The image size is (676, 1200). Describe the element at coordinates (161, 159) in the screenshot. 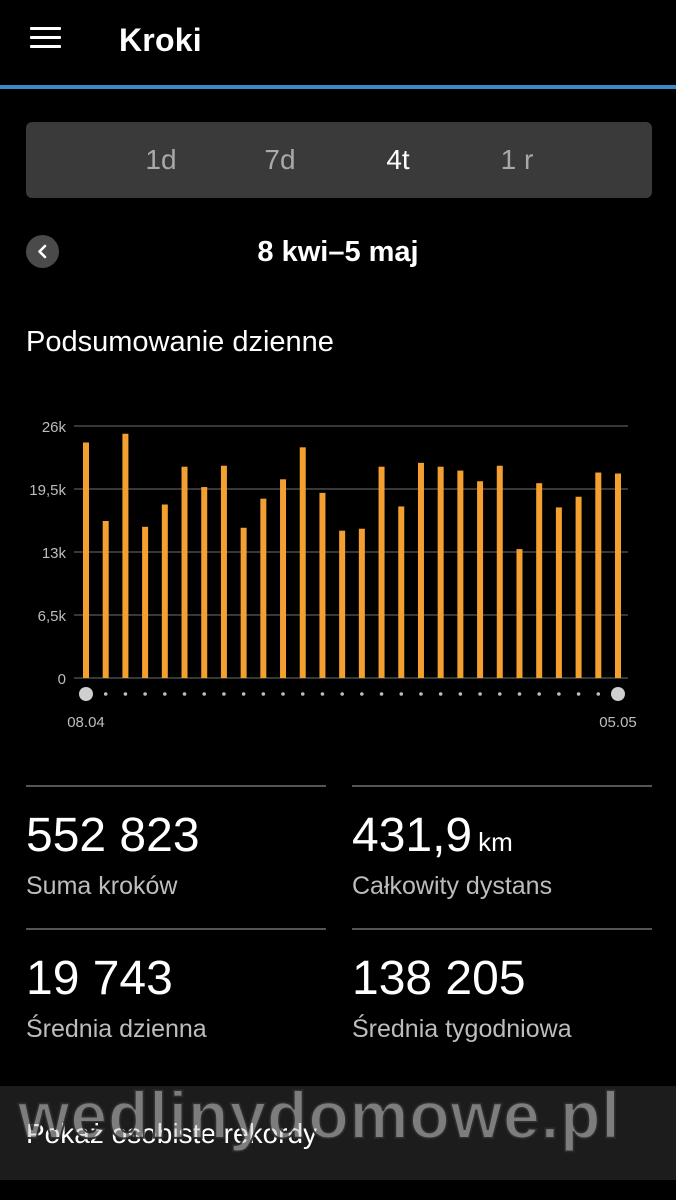

I see `tab-1d: 1d` at that location.